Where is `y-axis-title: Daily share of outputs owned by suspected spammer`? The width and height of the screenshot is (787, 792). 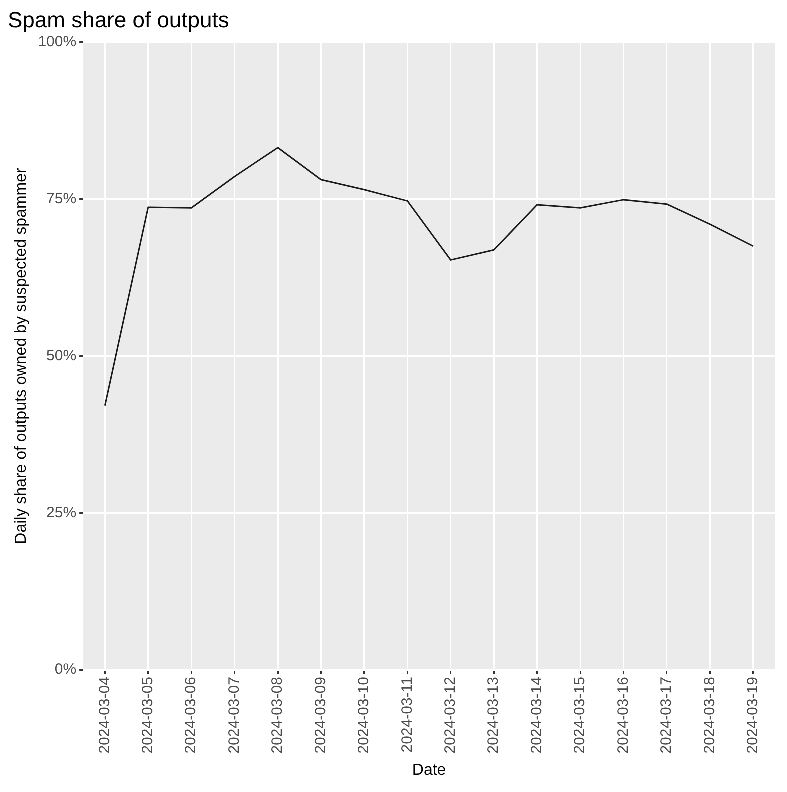 y-axis-title: Daily share of outputs owned by suspected spammer is located at coordinates (21, 355).